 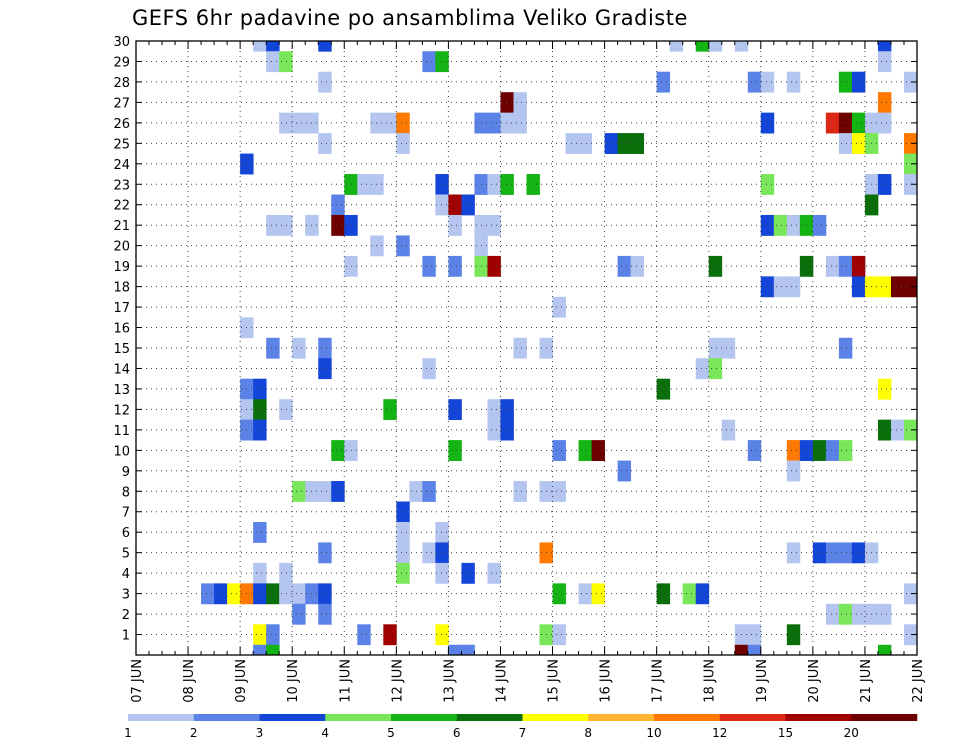 What do you see at coordinates (523, 733) in the screenshot?
I see `legend-label: 7` at bounding box center [523, 733].